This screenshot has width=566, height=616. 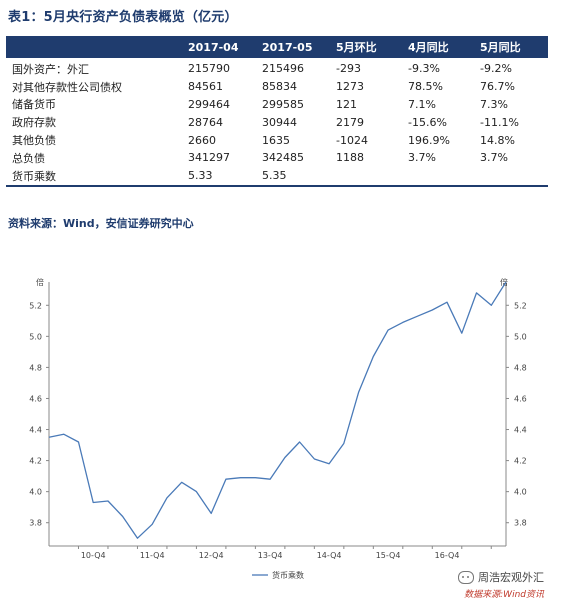 What do you see at coordinates (511, 47) in the screenshot?
I see `header-cell-may-yoy: 5月同比` at bounding box center [511, 47].